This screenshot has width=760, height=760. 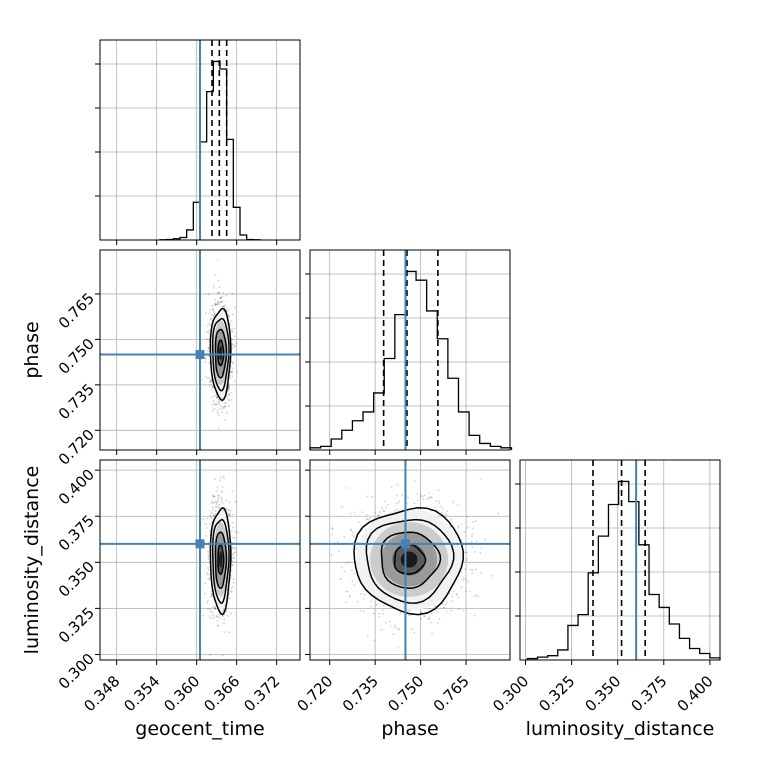 I want to click on contour-line, so click(x=221, y=559).